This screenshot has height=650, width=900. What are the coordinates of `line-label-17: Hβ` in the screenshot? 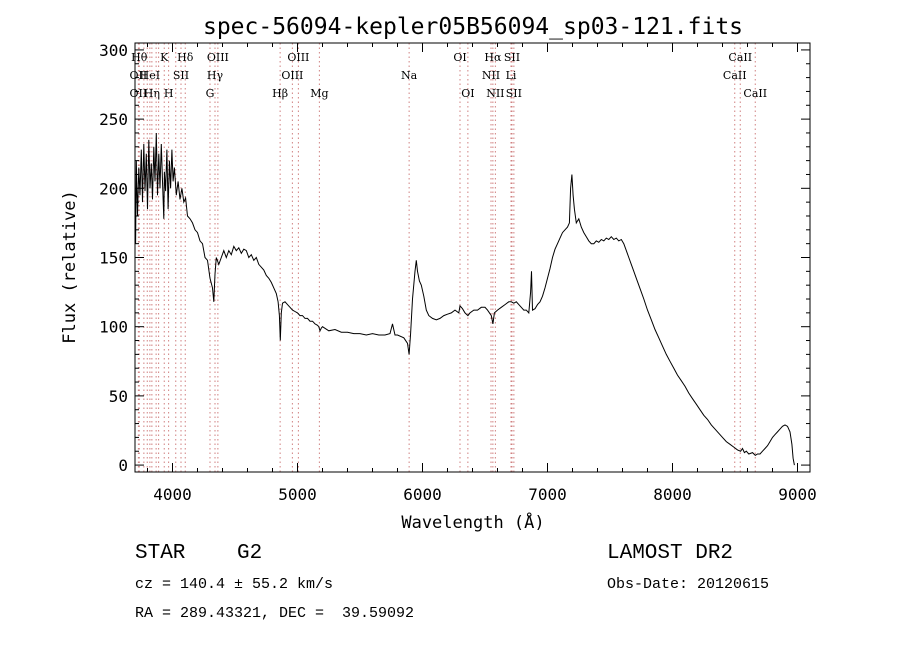 It's located at (280, 93).